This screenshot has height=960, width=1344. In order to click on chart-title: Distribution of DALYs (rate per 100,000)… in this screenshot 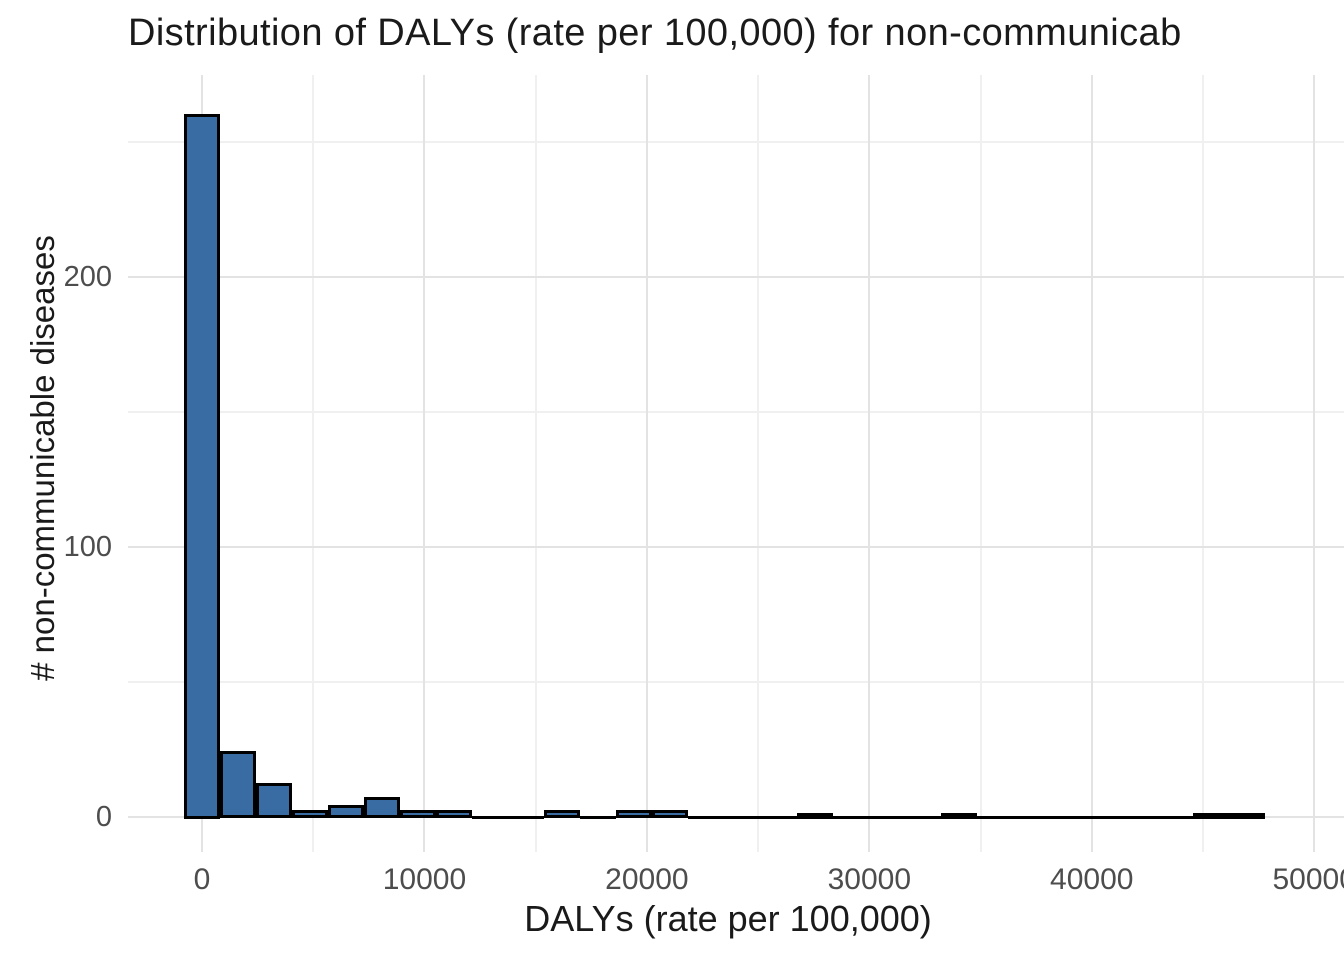, I will do `click(655, 33)`.